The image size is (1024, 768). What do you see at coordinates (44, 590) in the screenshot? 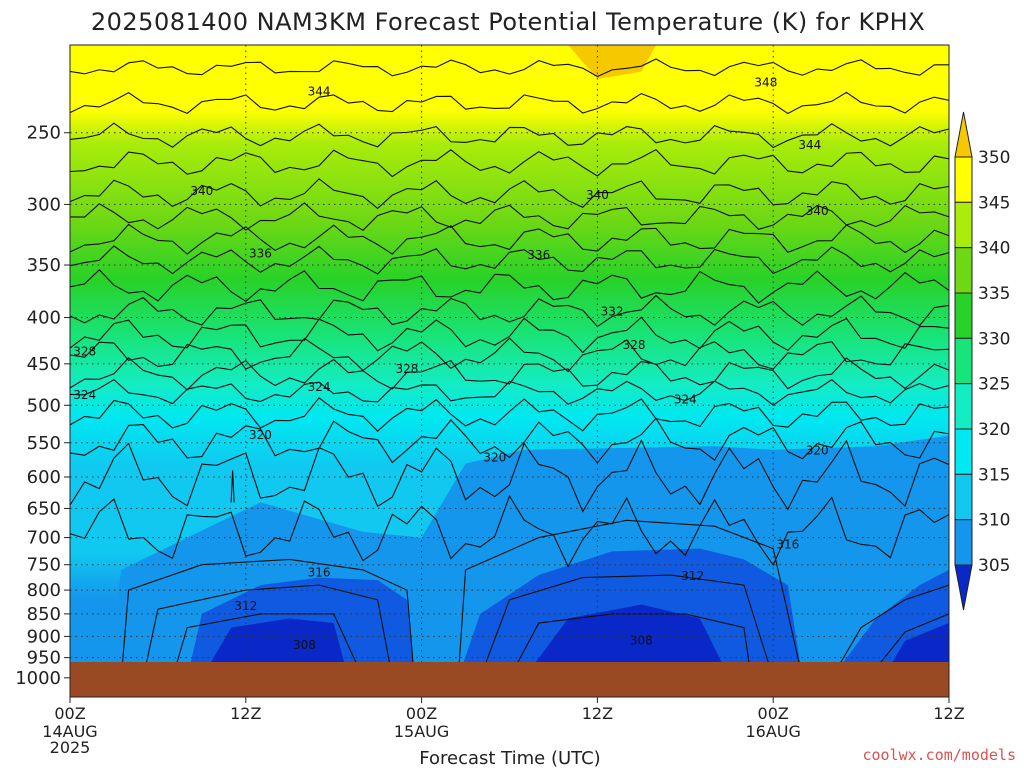
I see `y-tick-label: 800` at bounding box center [44, 590].